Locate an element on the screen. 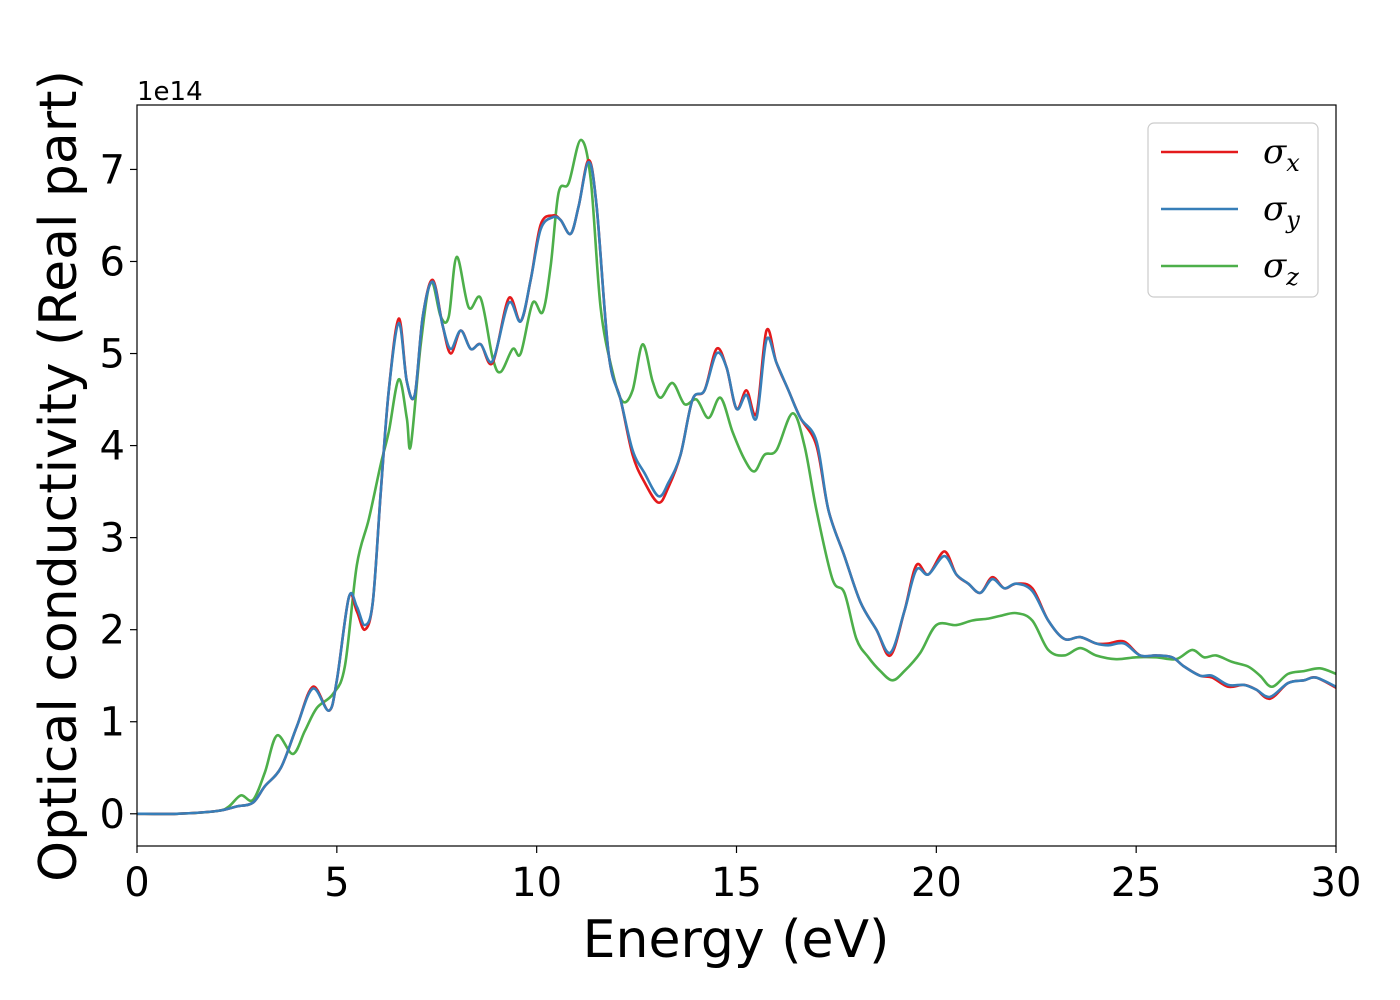 The height and width of the screenshot is (1000, 1400). legend-label-z: σz is located at coordinates (1281, 268).